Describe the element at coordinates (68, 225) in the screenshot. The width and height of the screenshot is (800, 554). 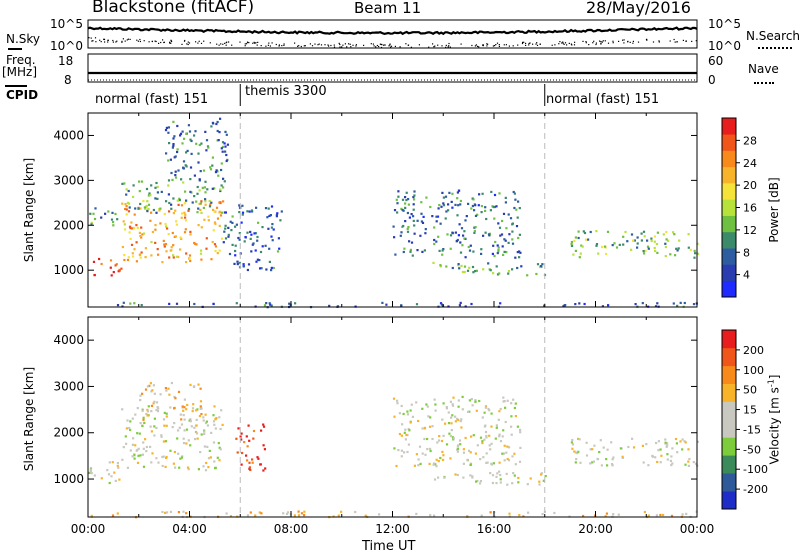
I see `y-tick-label: 2000` at that location.